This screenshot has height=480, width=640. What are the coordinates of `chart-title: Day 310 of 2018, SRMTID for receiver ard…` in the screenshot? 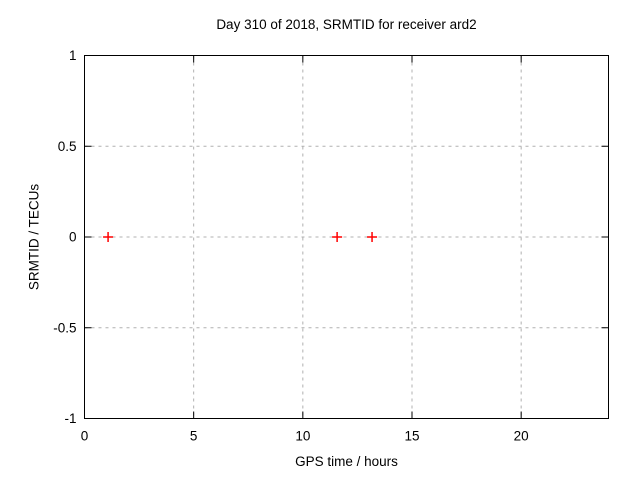 It's located at (346, 24).